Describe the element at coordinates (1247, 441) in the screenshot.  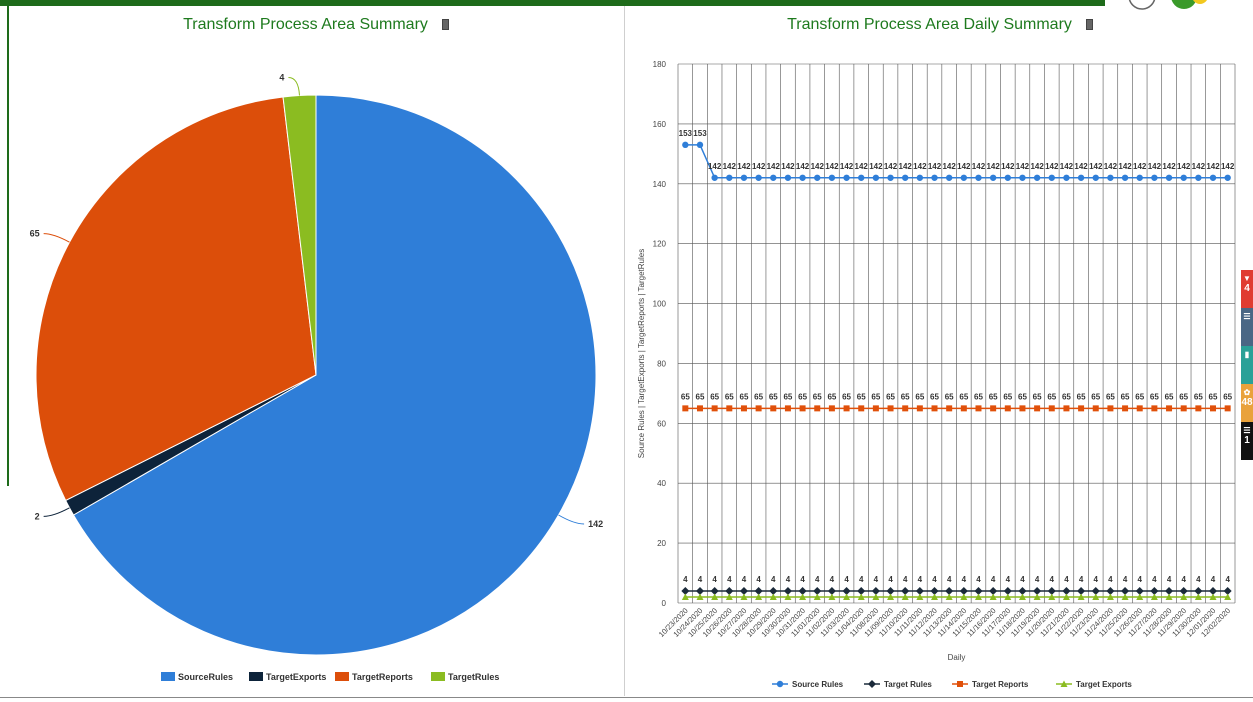
I see `side-tab-list-icon: ☰ 1` at that location.